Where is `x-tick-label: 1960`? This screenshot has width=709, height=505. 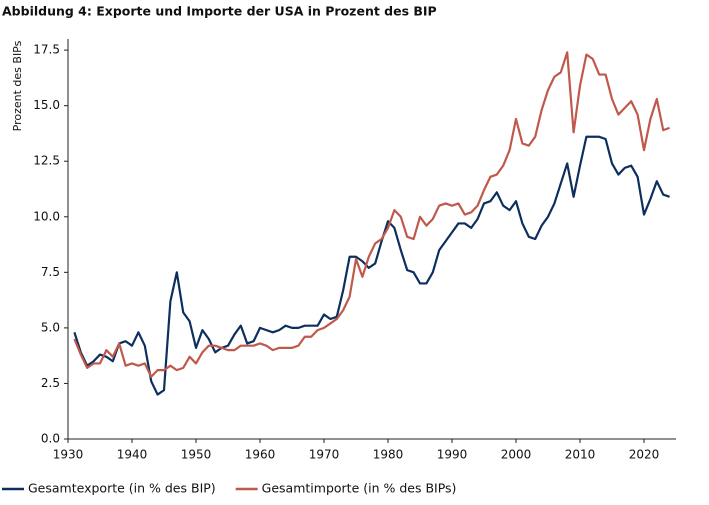
x-tick-label: 1960 is located at coordinates (260, 455).